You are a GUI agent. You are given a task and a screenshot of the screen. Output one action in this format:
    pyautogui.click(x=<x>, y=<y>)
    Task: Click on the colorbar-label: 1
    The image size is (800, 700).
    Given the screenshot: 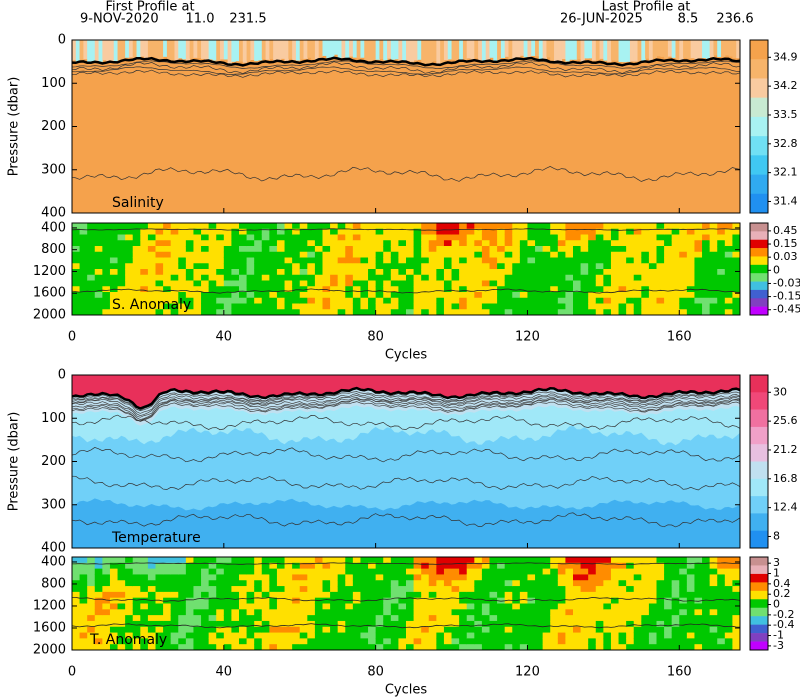 What is the action you would take?
    pyautogui.click(x=776, y=573)
    